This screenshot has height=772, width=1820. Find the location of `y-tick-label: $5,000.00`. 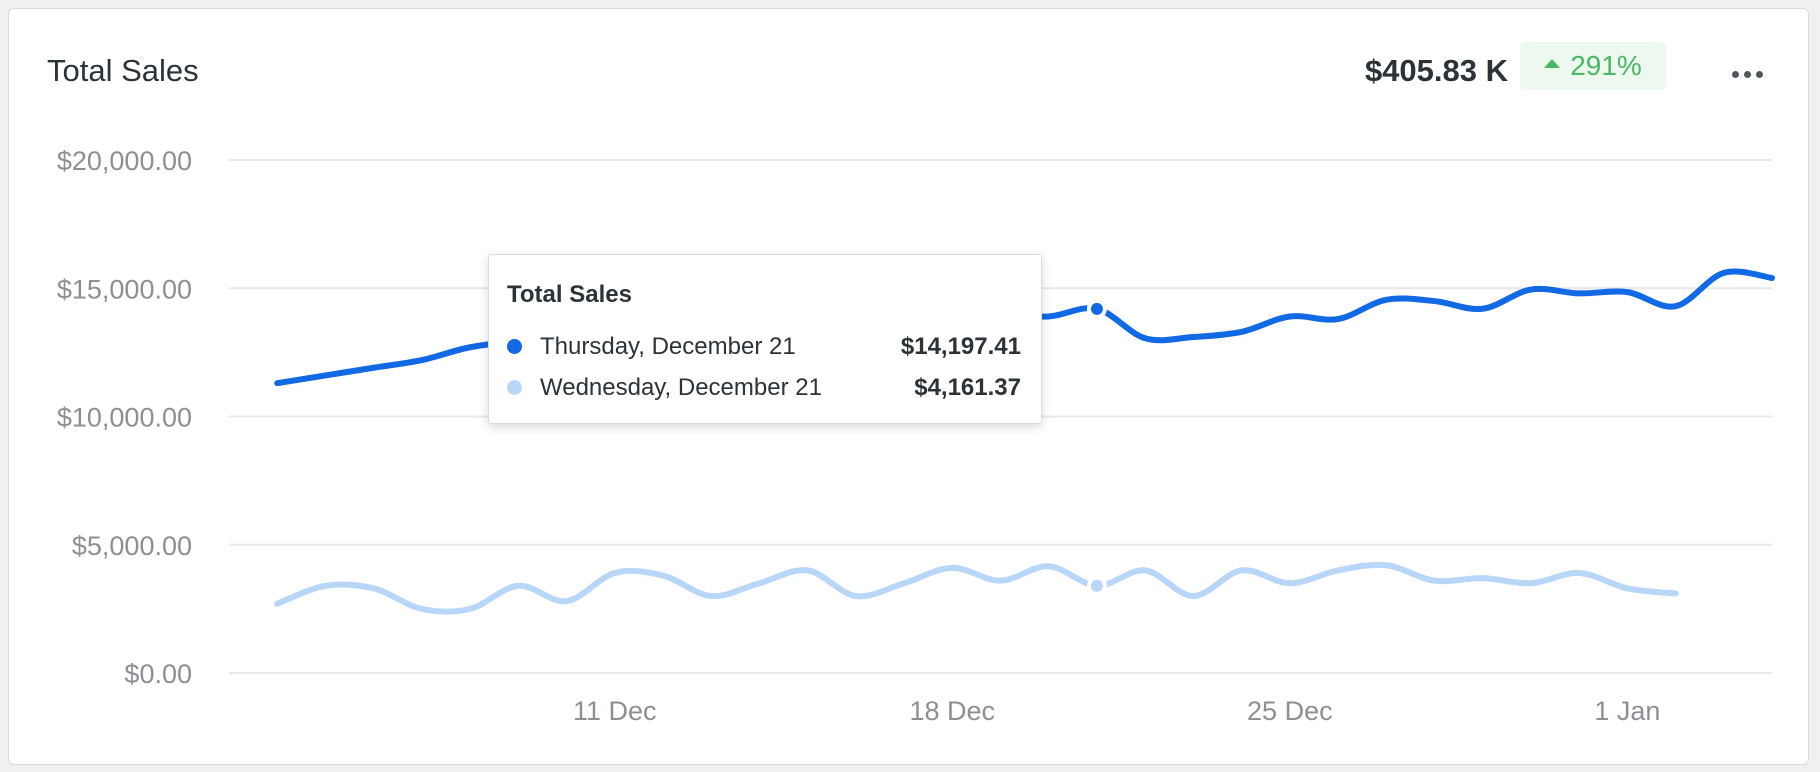

y-tick-label: $5,000.00 is located at coordinates (132, 546).